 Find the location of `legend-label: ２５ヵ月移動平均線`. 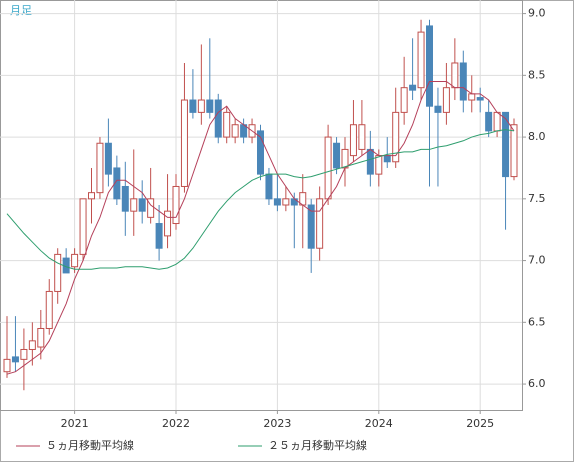

legend-label: ２５ヵ月移動平均線 is located at coordinates (317, 445).